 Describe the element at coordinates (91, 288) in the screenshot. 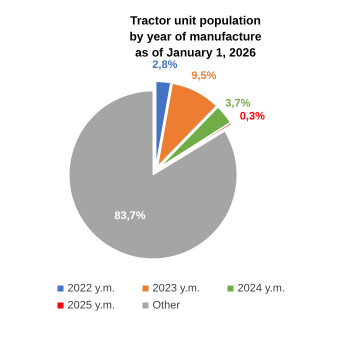

I see `legend-label: 2022 y.m.` at that location.